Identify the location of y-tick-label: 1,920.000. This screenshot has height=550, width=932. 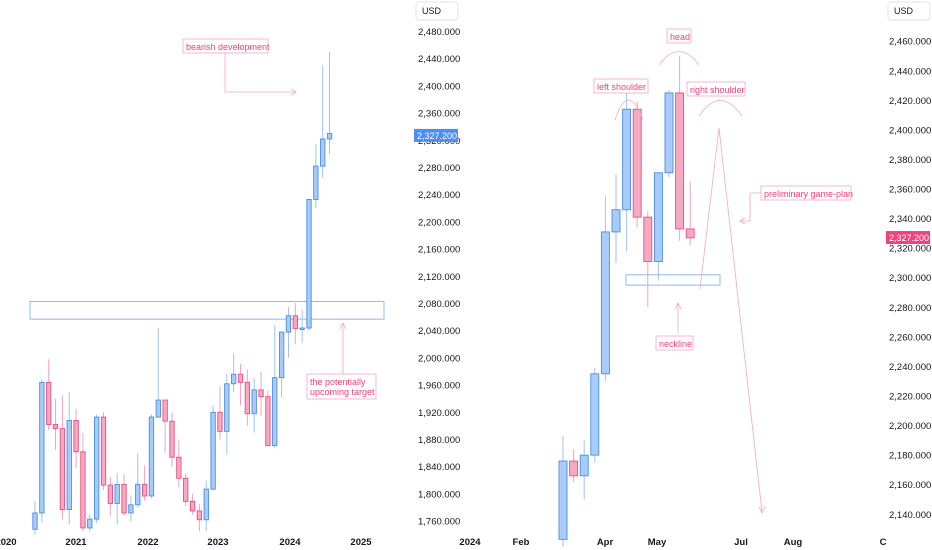
(439, 413).